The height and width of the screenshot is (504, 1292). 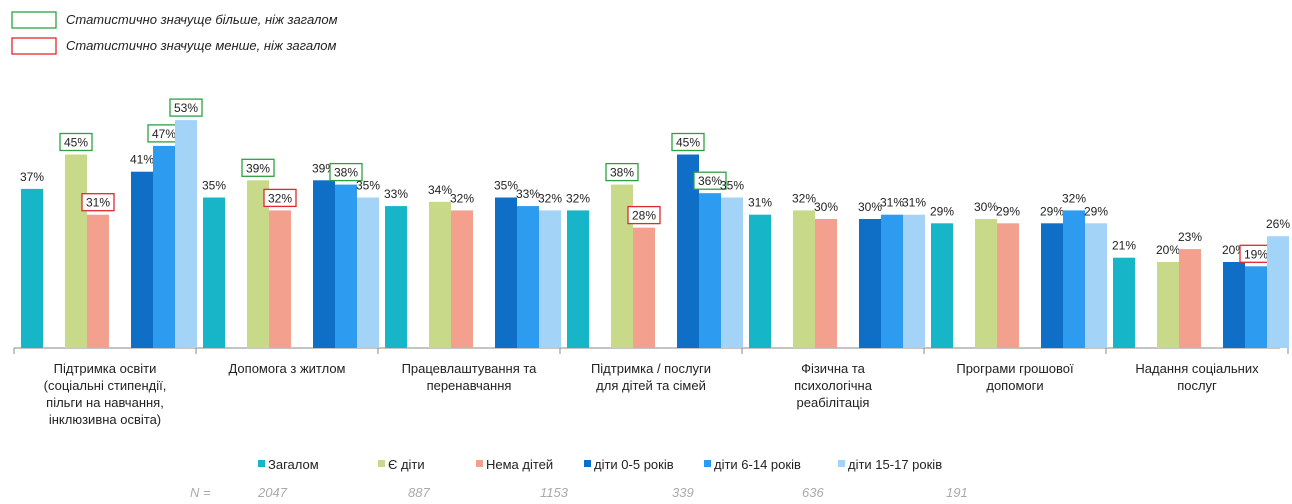 What do you see at coordinates (1124, 246) in the screenshot?
I see `value-label: 21%` at bounding box center [1124, 246].